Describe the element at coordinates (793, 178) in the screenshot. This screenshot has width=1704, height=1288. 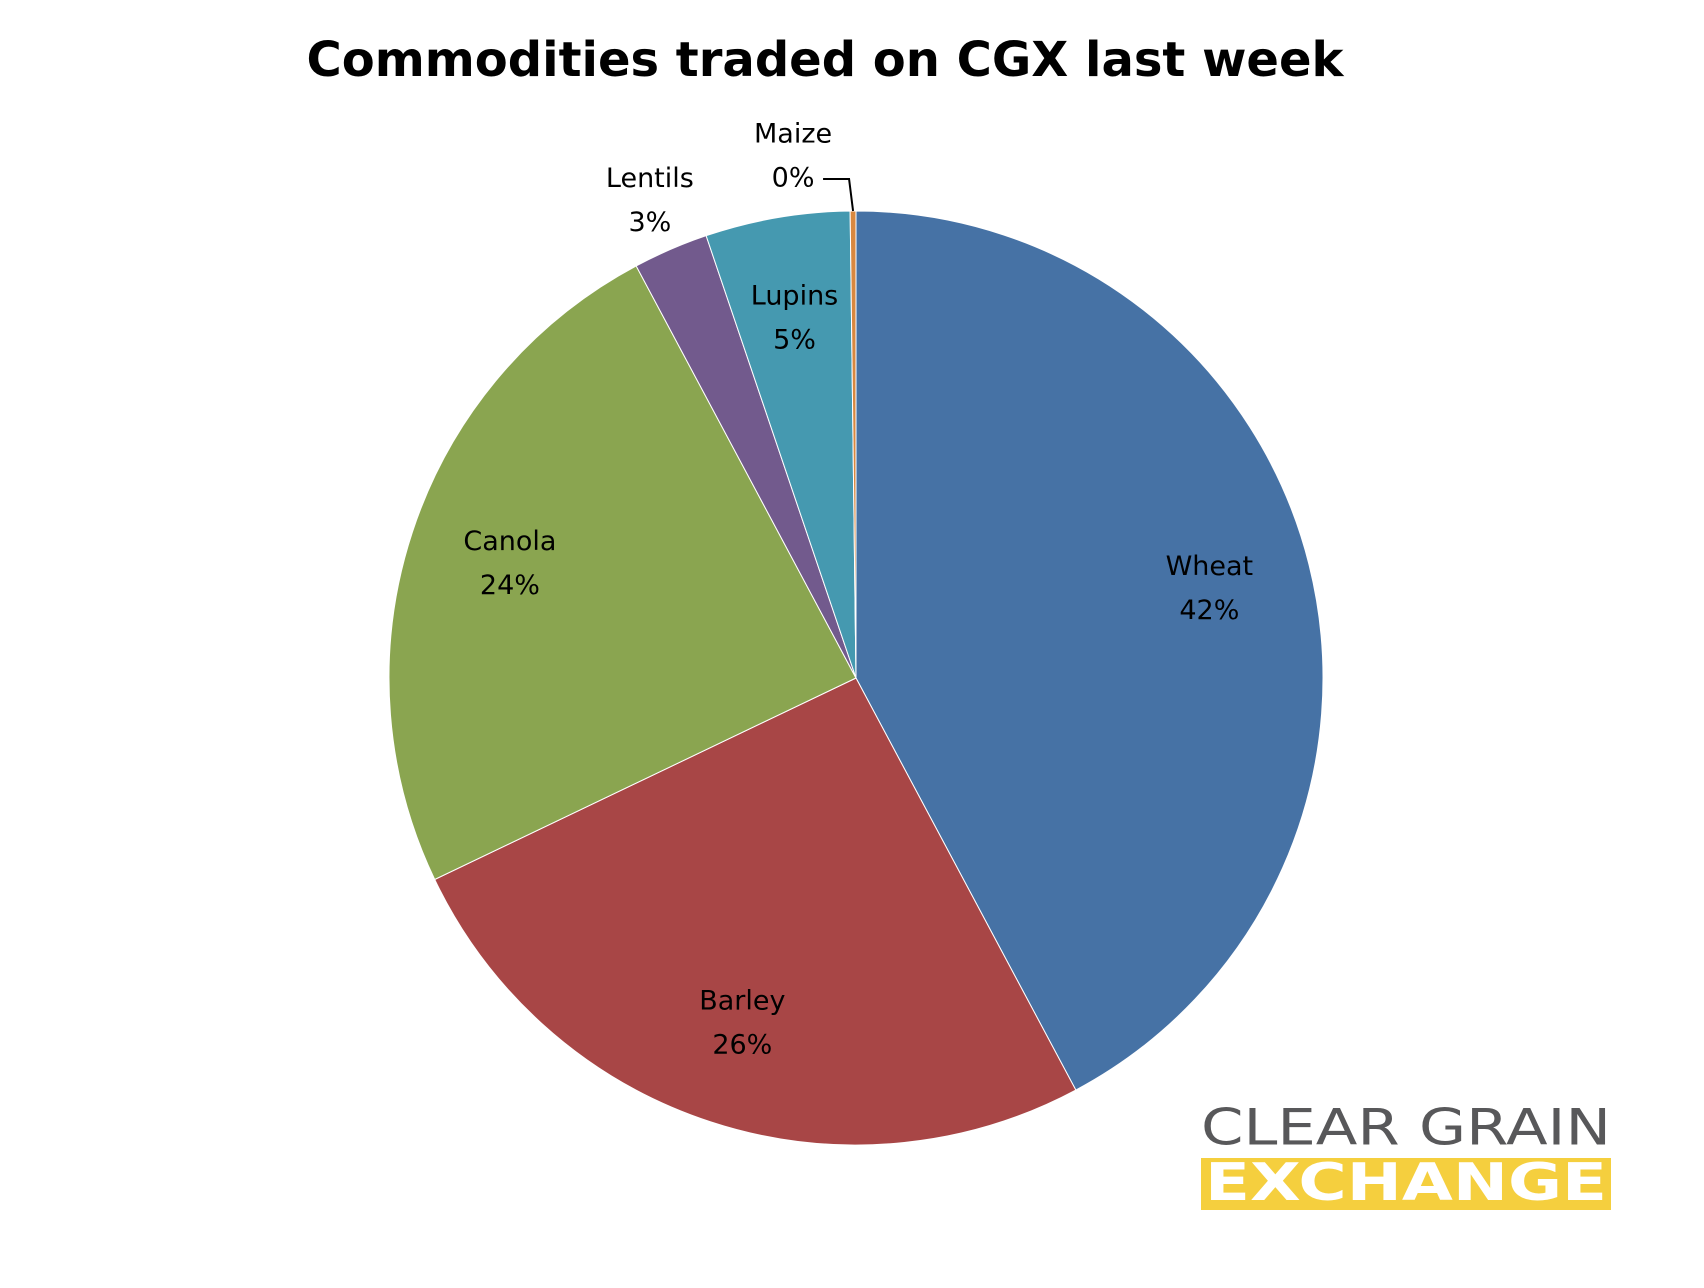
I see `data-label: 0%` at that location.